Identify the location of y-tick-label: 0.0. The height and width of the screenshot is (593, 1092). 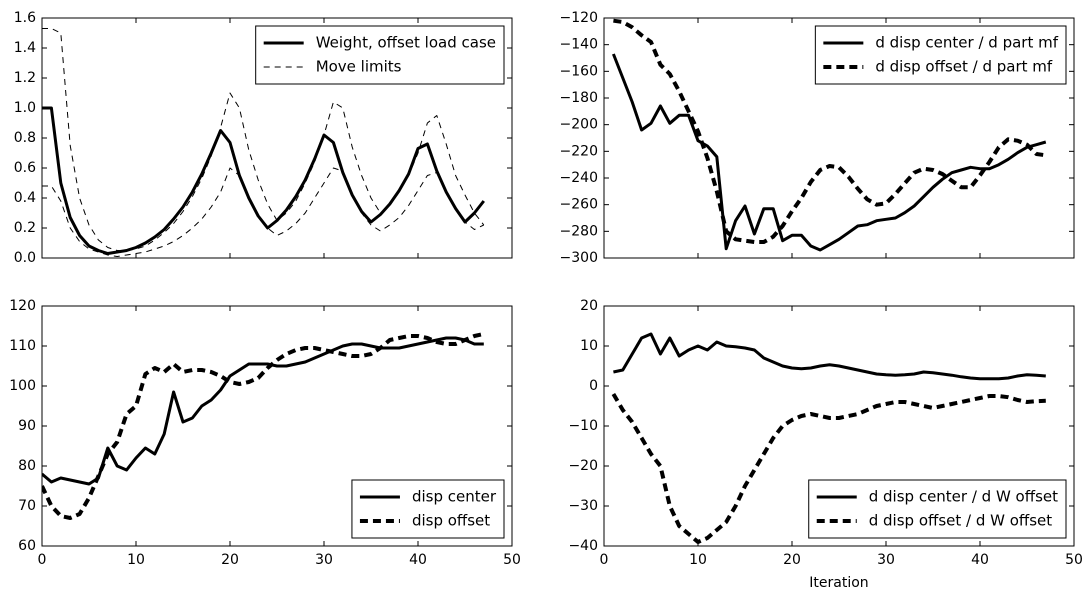
(25, 258).